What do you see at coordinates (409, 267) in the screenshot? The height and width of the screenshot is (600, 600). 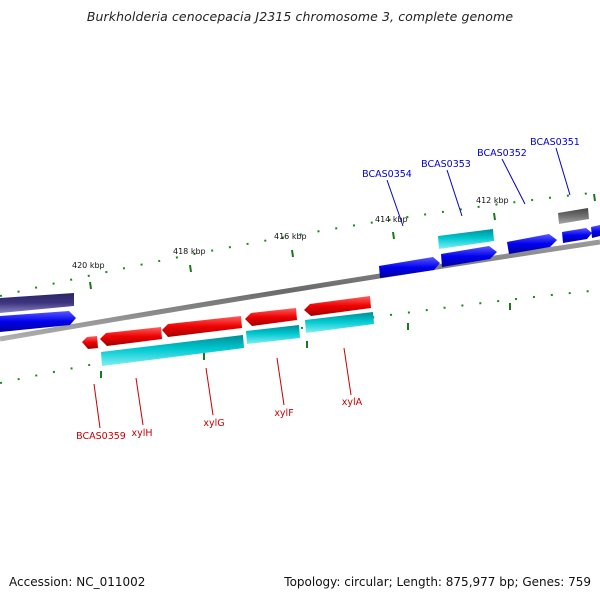 I see `gene-bcas0354` at bounding box center [409, 267].